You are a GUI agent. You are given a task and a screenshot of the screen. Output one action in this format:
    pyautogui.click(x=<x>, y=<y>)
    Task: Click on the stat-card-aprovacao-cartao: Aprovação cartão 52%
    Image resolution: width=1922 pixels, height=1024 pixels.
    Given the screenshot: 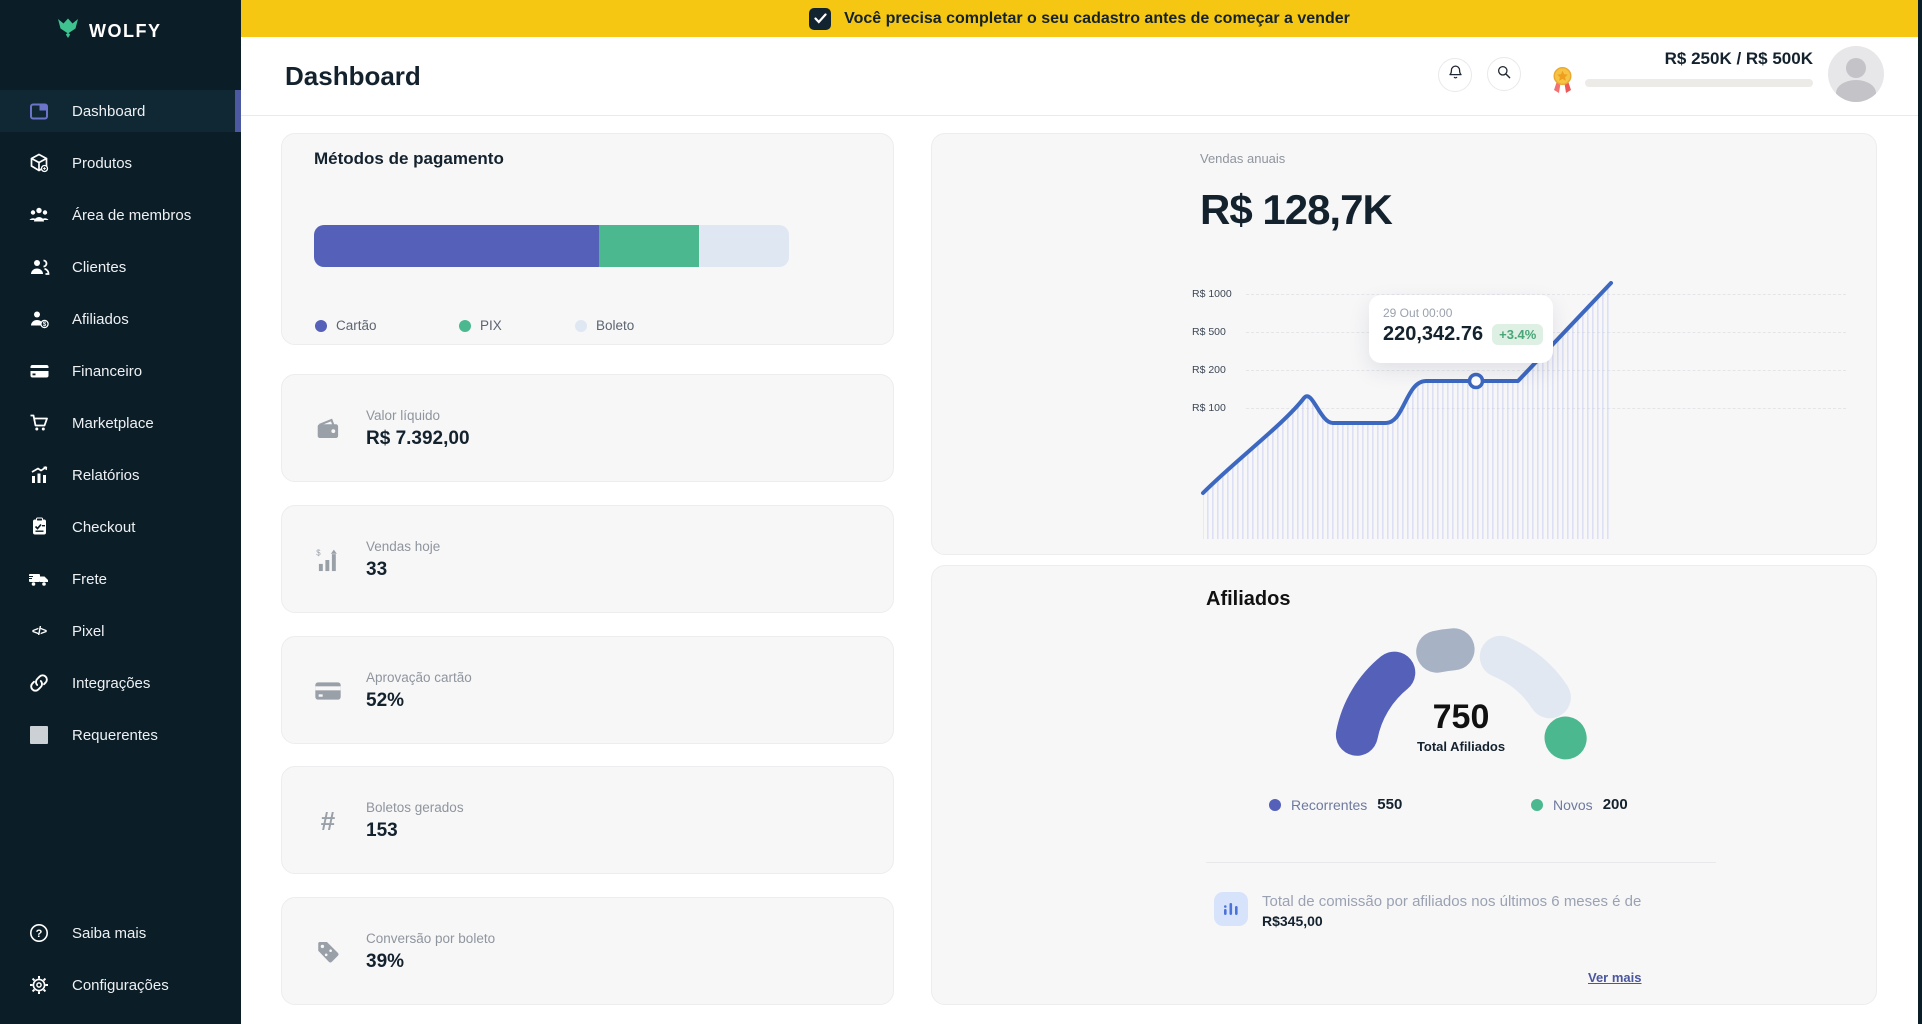 What is the action you would take?
    pyautogui.click(x=587, y=690)
    